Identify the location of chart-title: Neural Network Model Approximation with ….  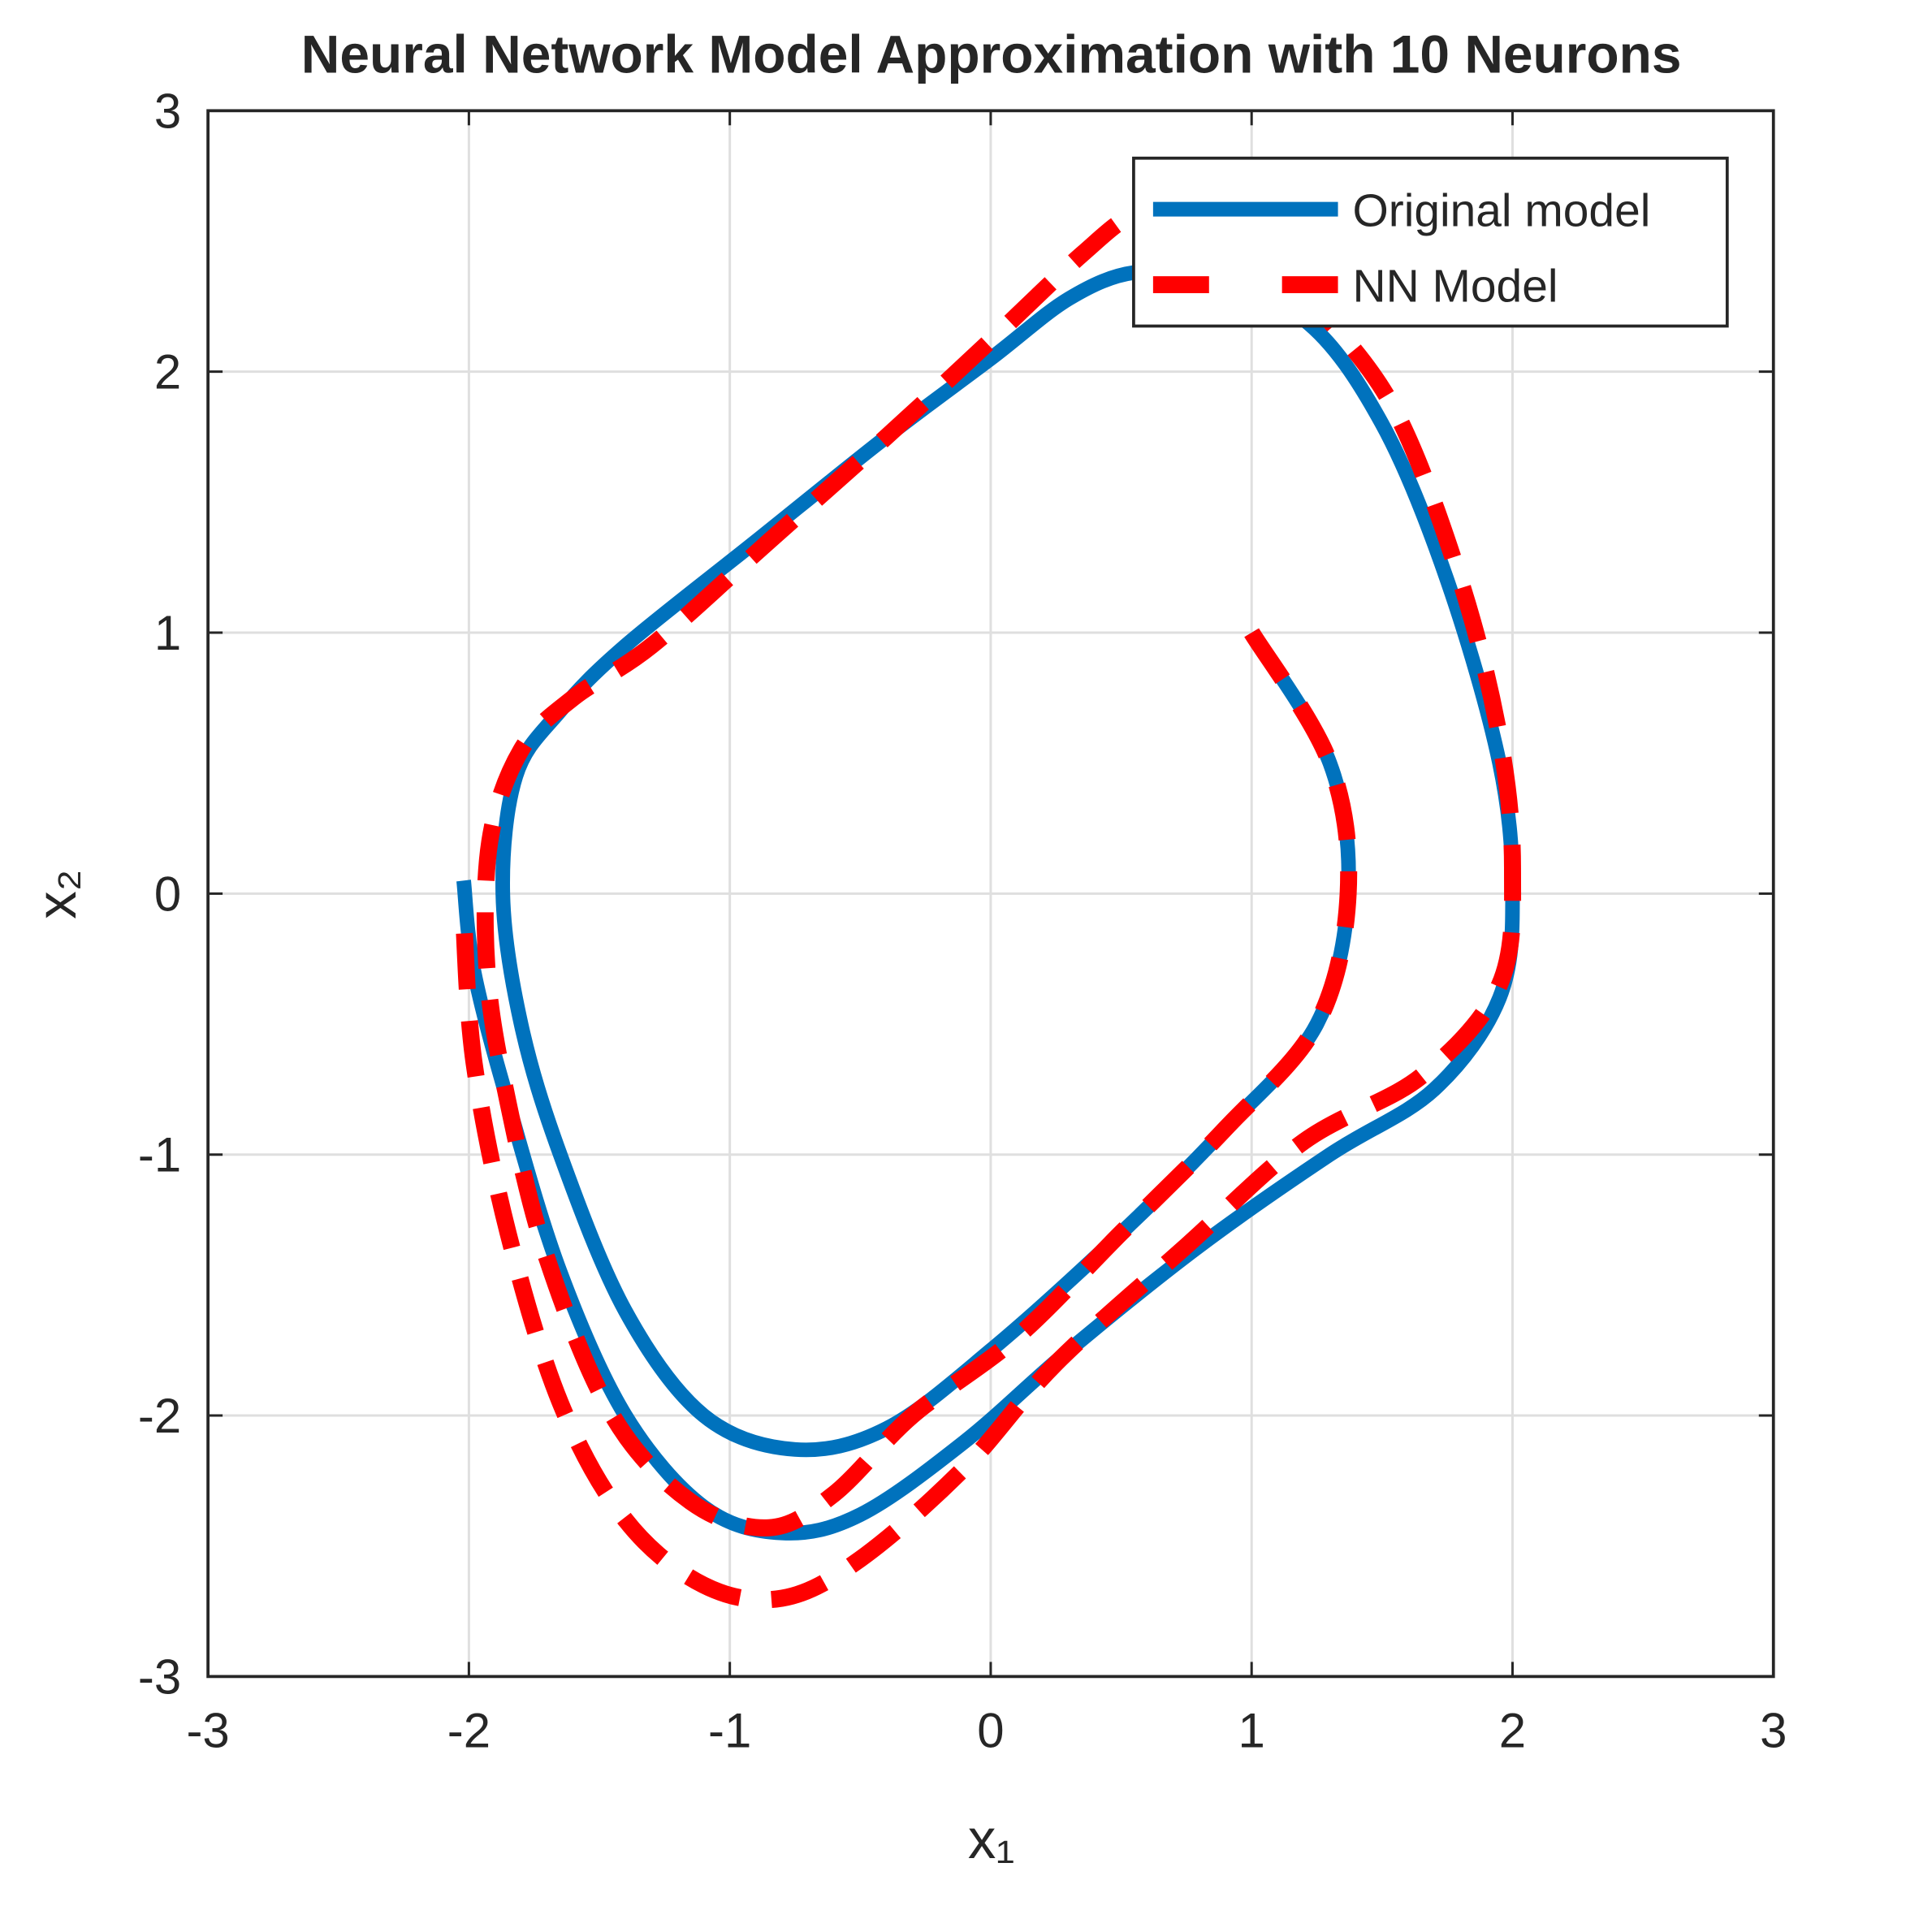
(991, 54).